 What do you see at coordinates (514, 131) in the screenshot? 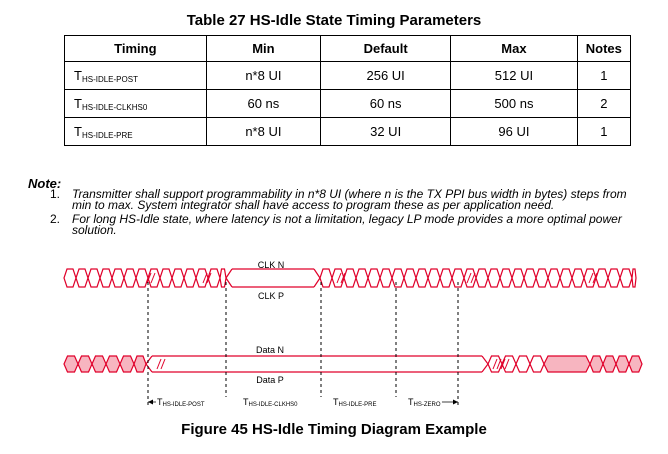
I see `max-cell: 96 UI` at bounding box center [514, 131].